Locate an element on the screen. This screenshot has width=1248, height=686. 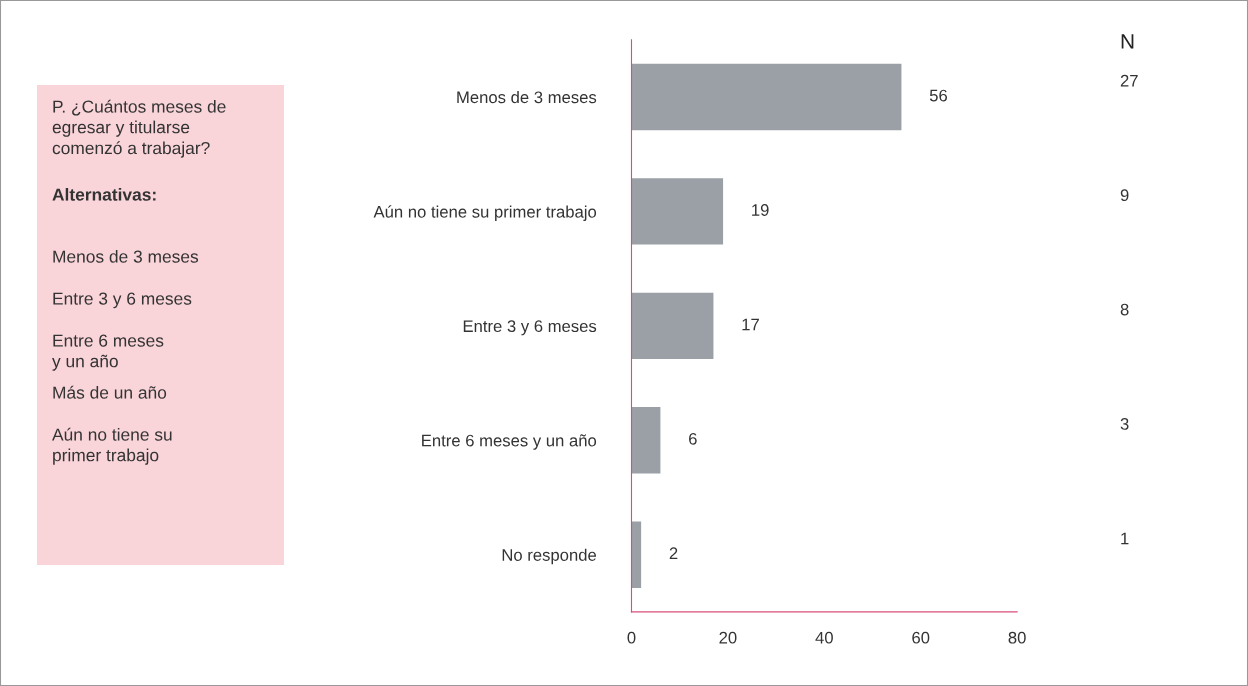
y-tick-label: Entre 3 y 6 meses is located at coordinates (530, 328).